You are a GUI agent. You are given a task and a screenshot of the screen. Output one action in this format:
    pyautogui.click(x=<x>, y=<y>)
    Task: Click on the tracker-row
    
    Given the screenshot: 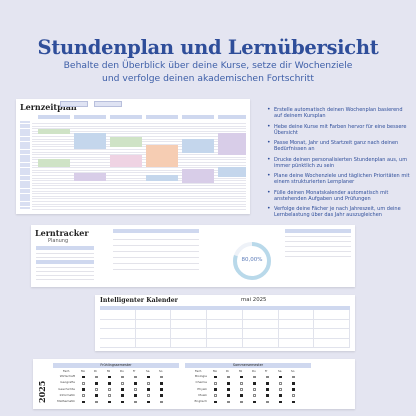 What is the action you would take?
    pyautogui.click(x=65, y=257)
    